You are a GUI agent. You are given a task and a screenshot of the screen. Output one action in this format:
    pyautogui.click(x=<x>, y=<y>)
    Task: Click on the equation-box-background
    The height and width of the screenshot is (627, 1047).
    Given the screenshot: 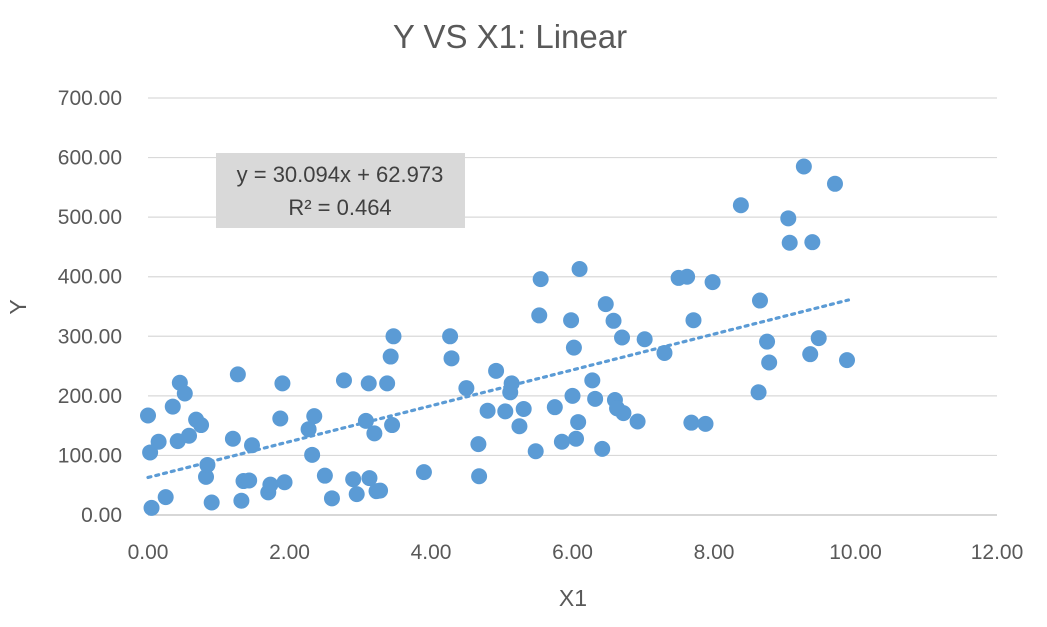 What is the action you would take?
    pyautogui.click(x=340, y=190)
    